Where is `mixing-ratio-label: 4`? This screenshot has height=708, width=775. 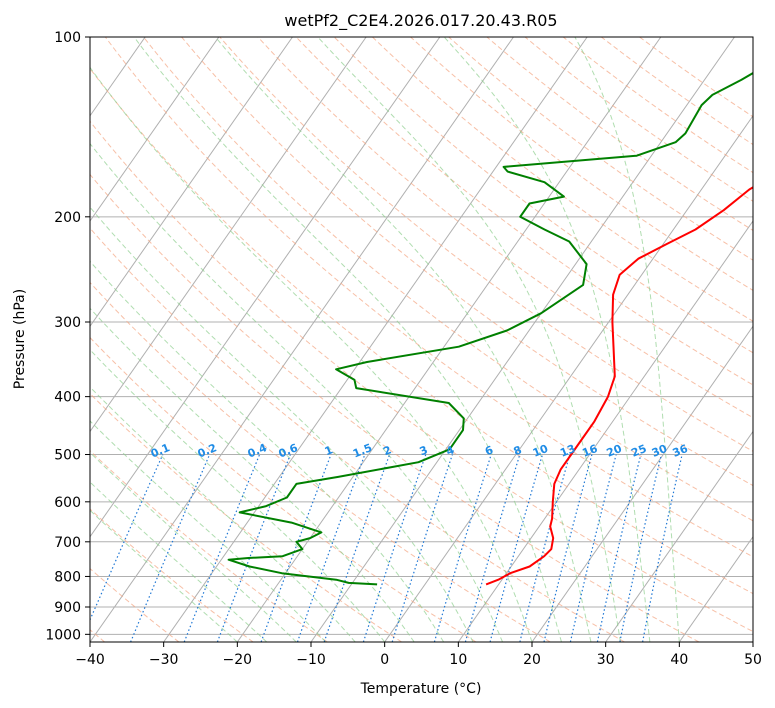 mixing-ratio-label: 4 is located at coordinates (450, 450).